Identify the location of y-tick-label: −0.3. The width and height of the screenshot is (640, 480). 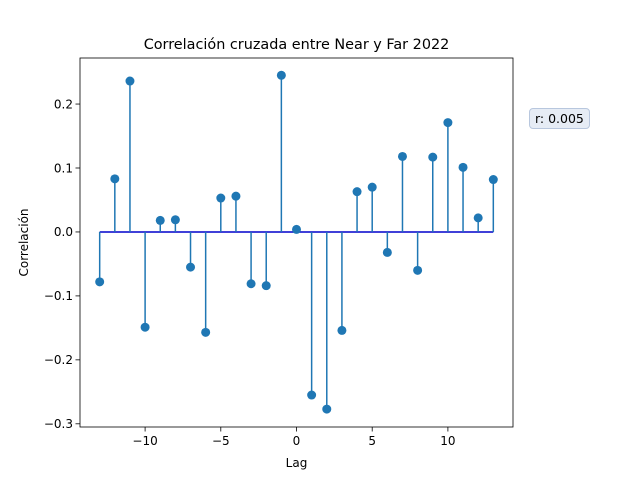
(58, 424).